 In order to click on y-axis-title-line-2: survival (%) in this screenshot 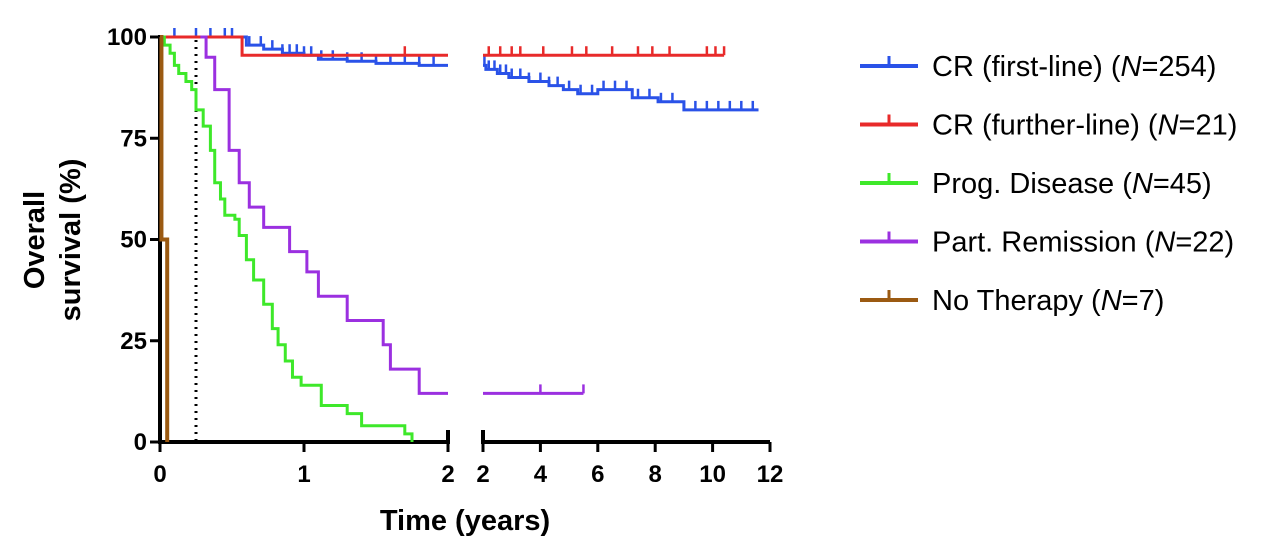, I will do `click(71, 240)`.